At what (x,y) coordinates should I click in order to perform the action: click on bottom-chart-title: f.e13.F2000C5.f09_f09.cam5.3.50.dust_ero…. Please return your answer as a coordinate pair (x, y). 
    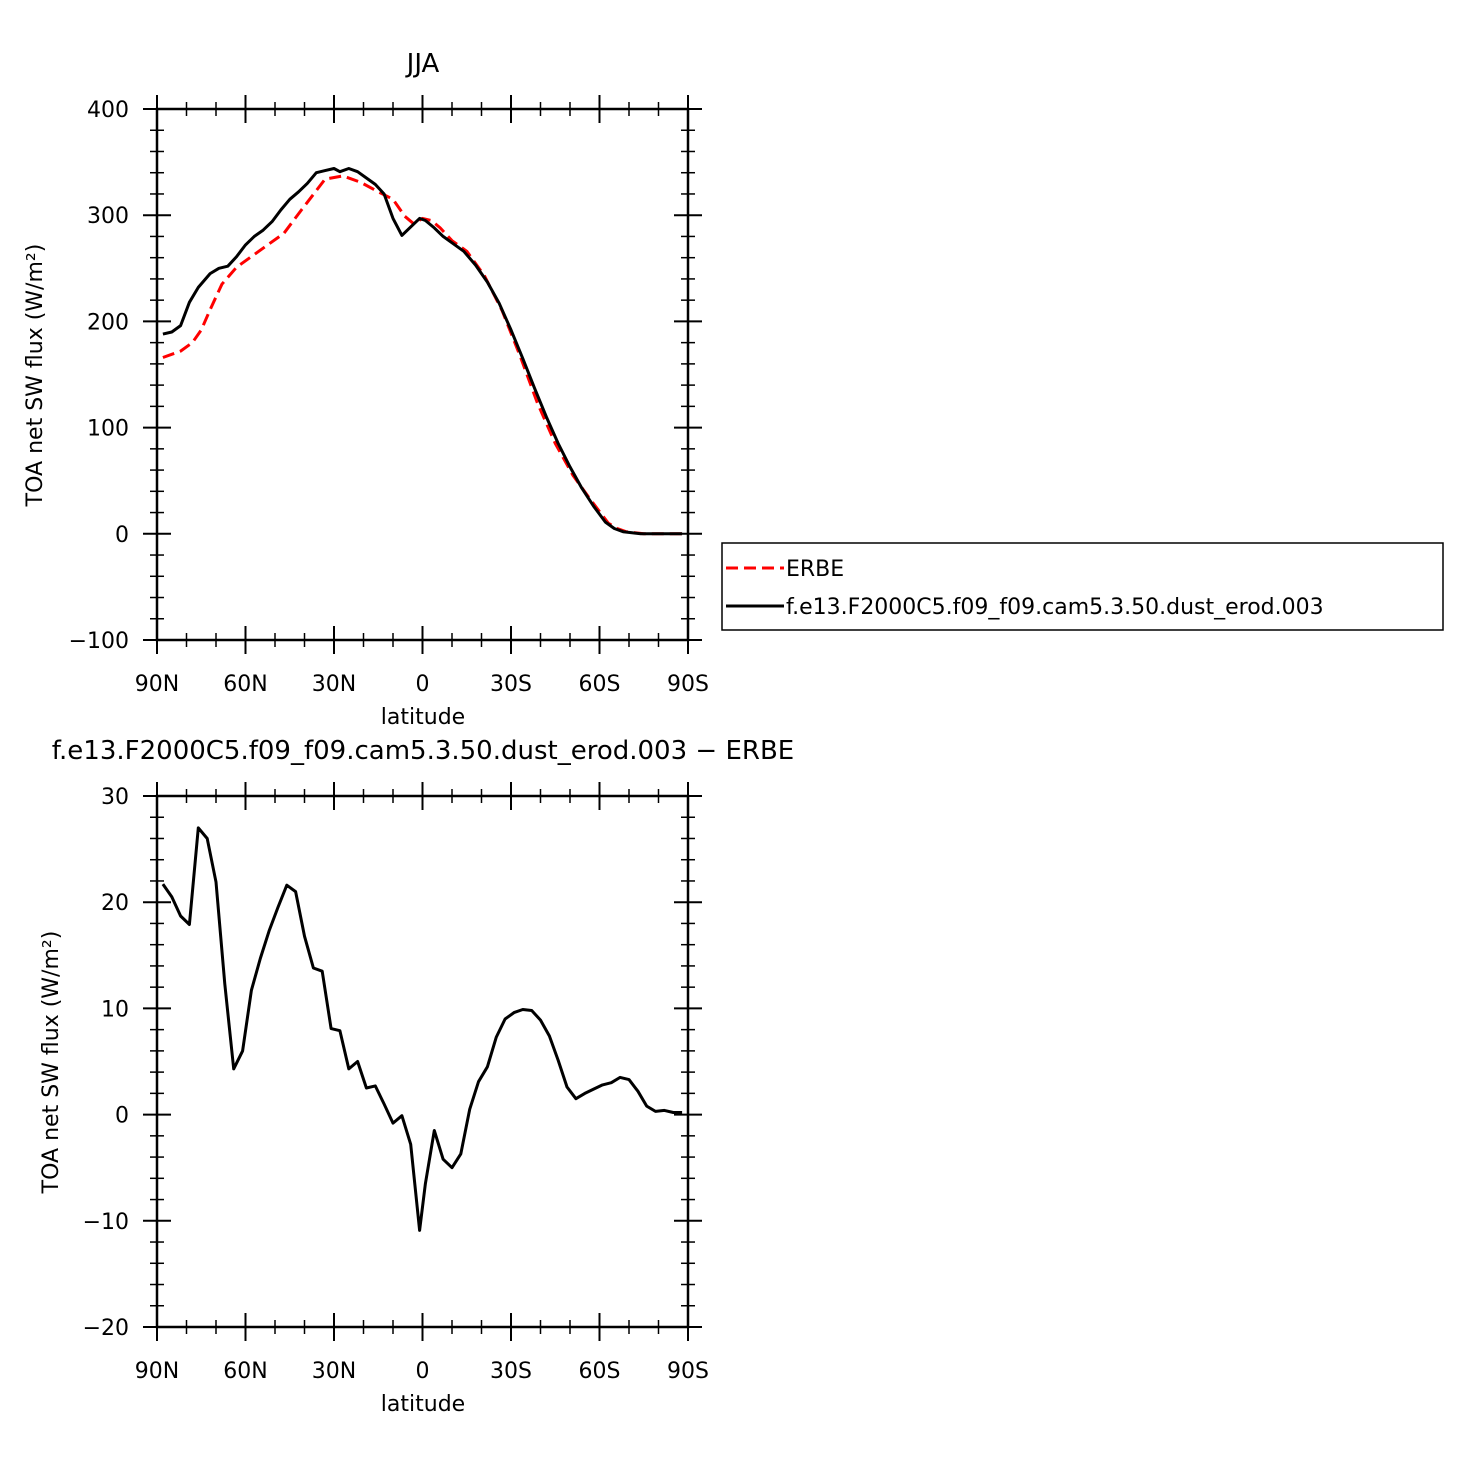
    Looking at the image, I should click on (423, 751).